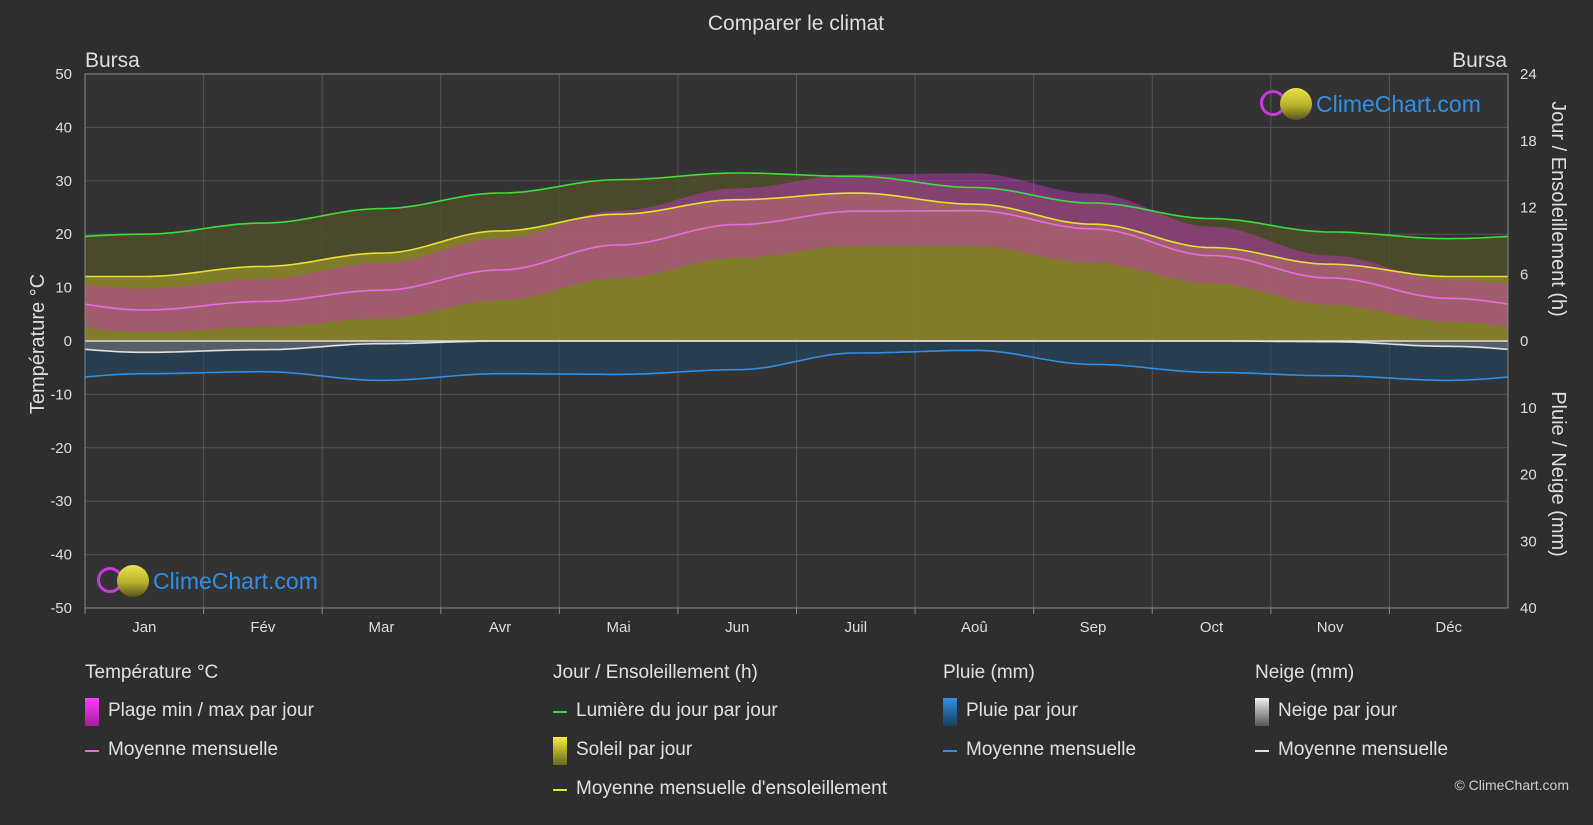 The image size is (1593, 825). What do you see at coordinates (1093, 627) in the screenshot?
I see `month-label: Sep` at bounding box center [1093, 627].